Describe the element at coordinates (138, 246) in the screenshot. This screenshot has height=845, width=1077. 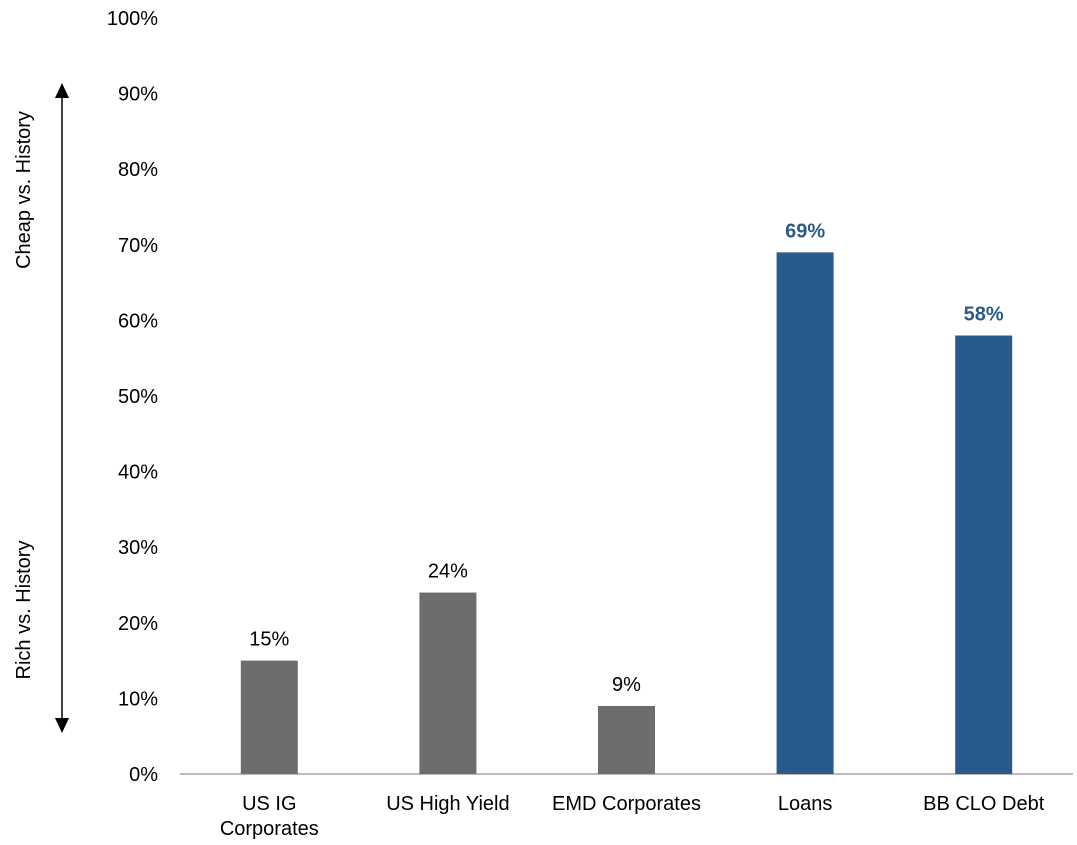
I see `y-tick-label: 70%` at that location.